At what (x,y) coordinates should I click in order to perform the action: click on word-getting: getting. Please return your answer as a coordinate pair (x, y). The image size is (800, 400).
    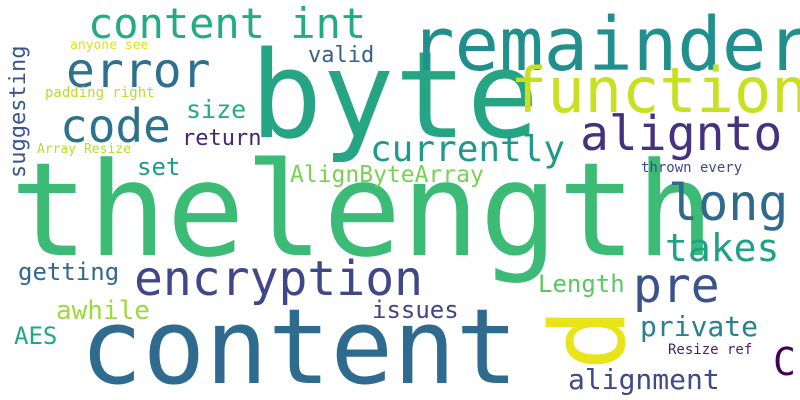
    Looking at the image, I should click on (69, 272).